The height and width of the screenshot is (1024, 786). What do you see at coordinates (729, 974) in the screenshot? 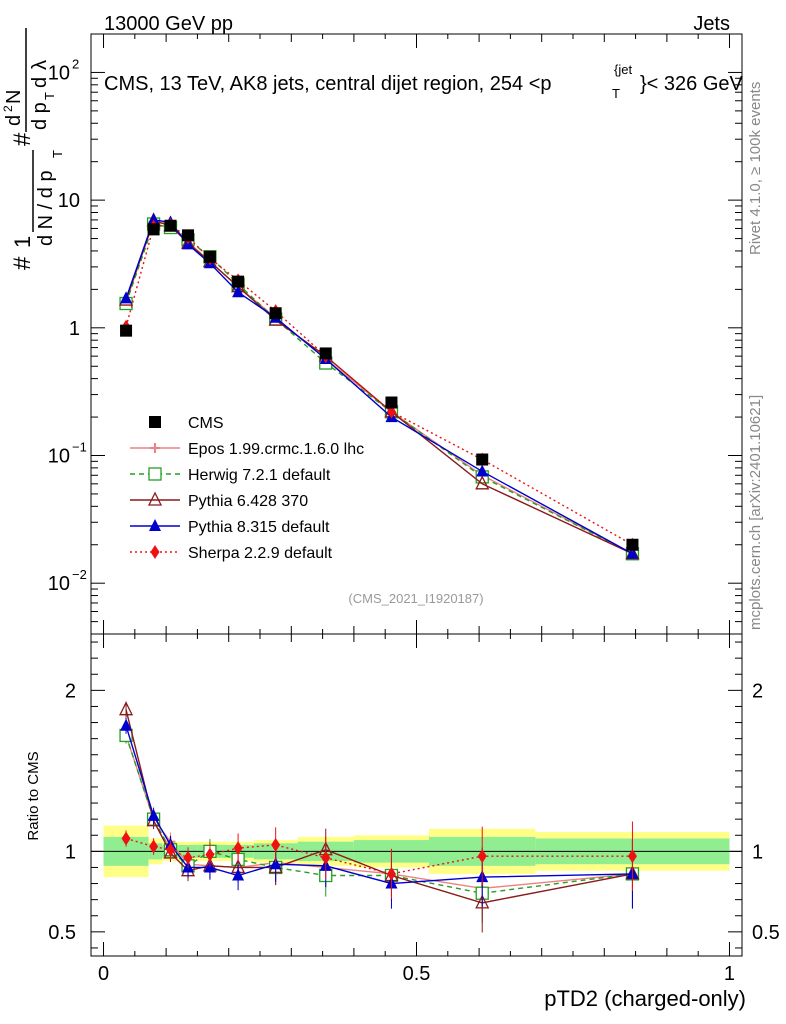
I see `x-tick-label: 1` at bounding box center [729, 974].